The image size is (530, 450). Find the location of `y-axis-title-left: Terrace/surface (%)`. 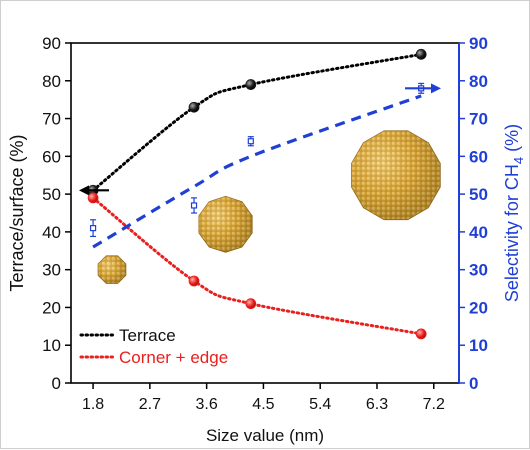

y-axis-title-left: Terrace/surface (%) is located at coordinates (17, 212).